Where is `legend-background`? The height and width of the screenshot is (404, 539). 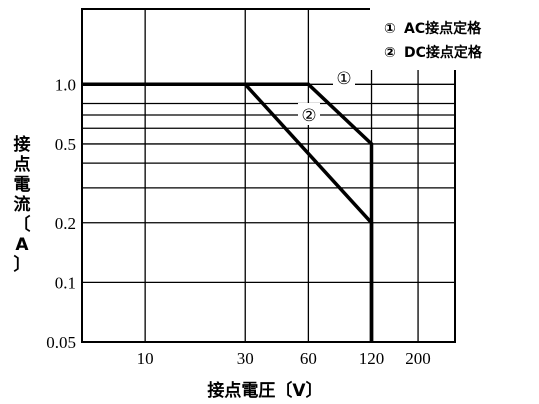
legend-background is located at coordinates (454, 39).